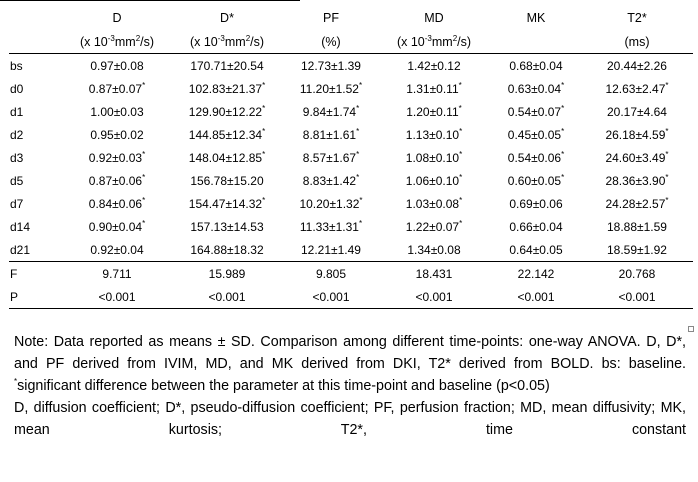 The image size is (698, 482). I want to click on table-cell: 1.31±0.11*, so click(434, 88).